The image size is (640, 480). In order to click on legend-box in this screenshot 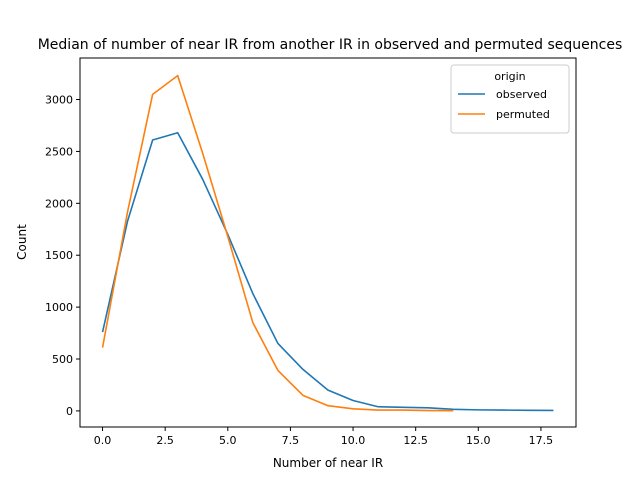, I will do `click(510, 99)`.